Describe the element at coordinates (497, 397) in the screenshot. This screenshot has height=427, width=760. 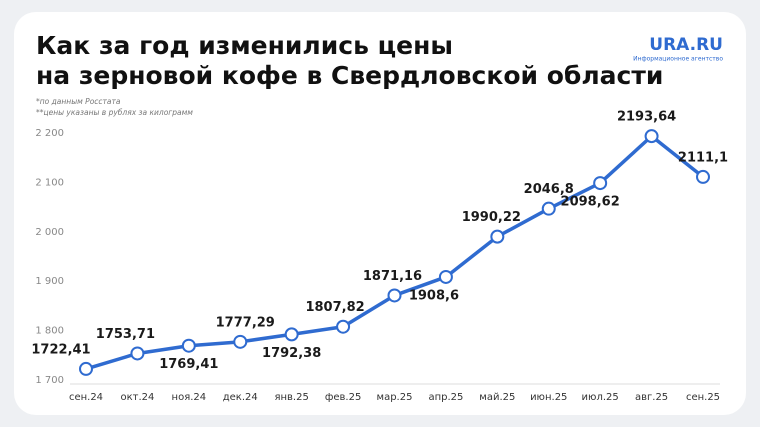
I see `x-tick-label: май.25` at that location.